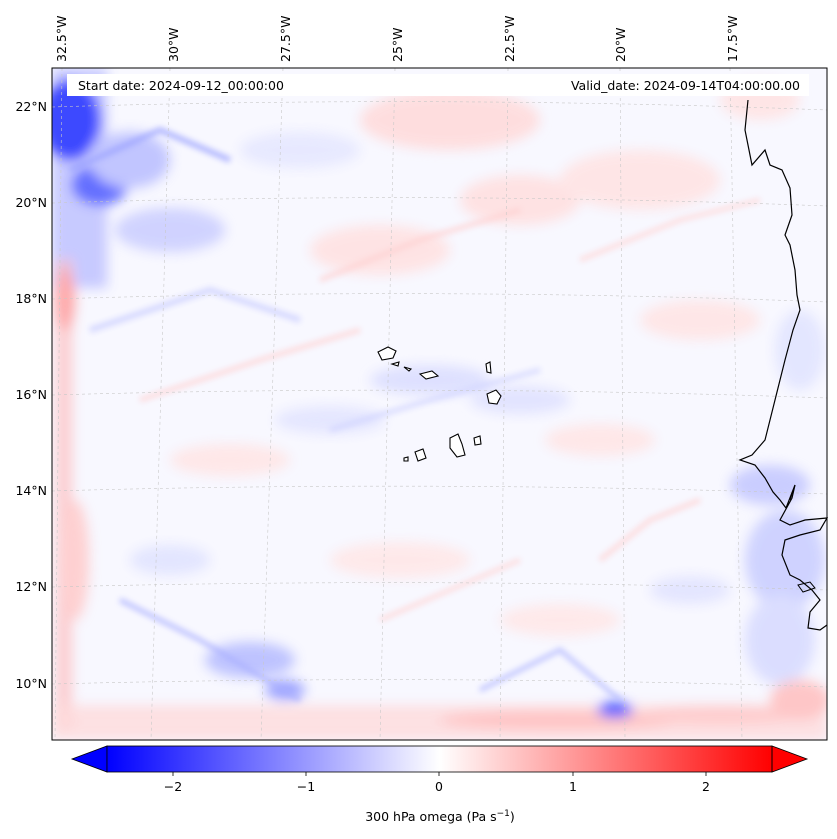  Describe the element at coordinates (31, 298) in the screenshot. I see `lat-label-18n: 18°N` at that location.